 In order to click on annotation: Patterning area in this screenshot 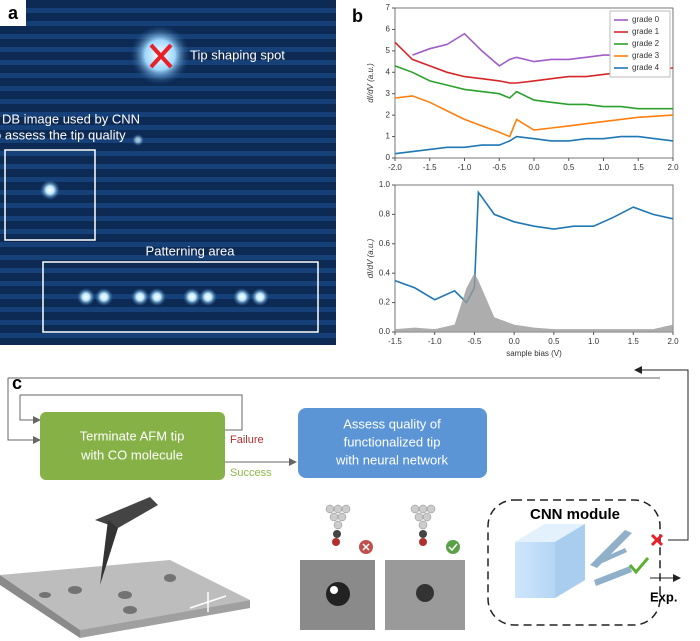, I will do `click(191, 250)`.